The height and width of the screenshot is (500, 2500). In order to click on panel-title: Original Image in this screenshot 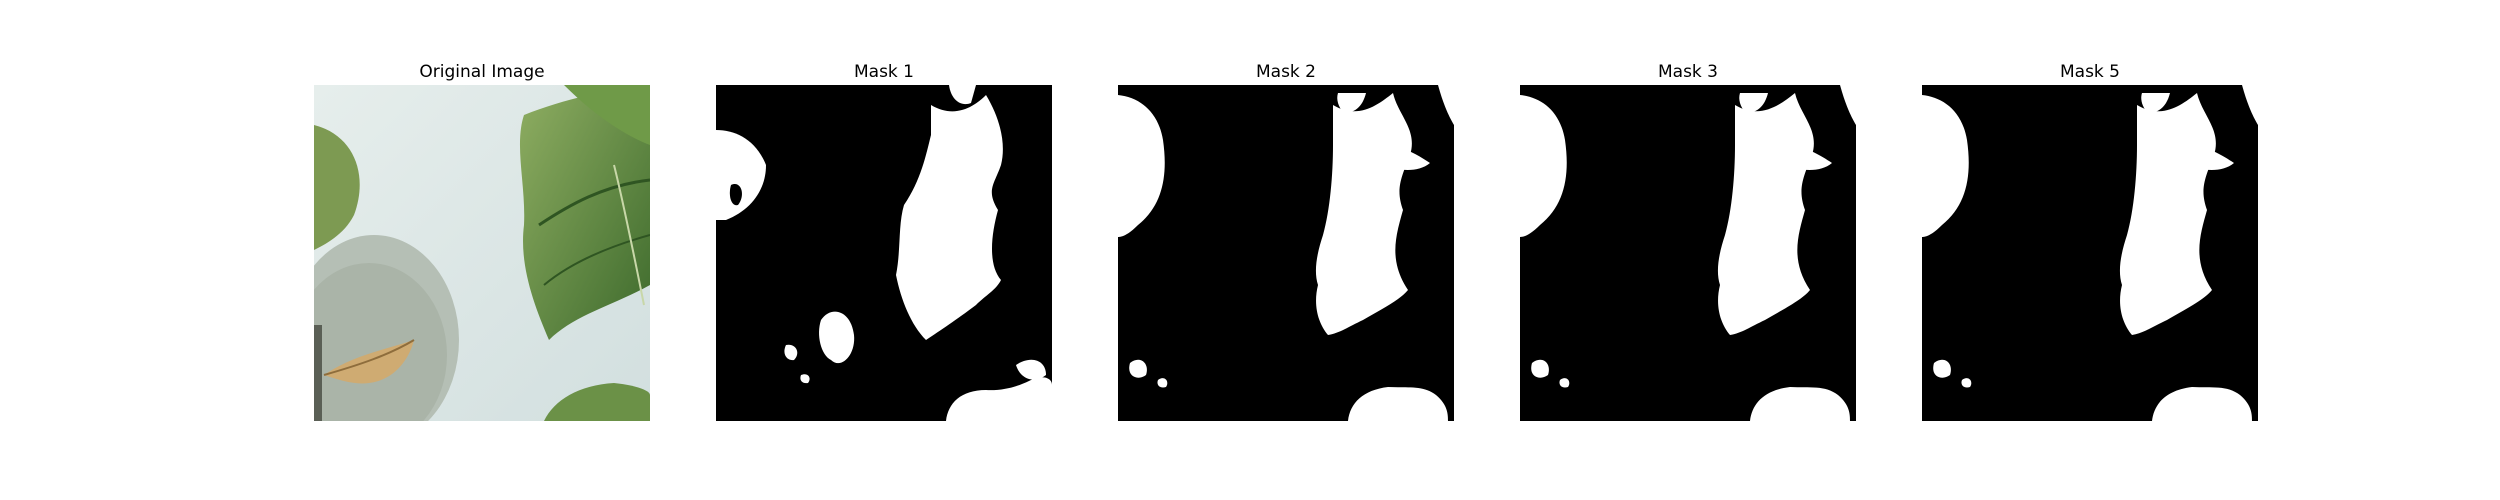, I will do `click(482, 72)`.